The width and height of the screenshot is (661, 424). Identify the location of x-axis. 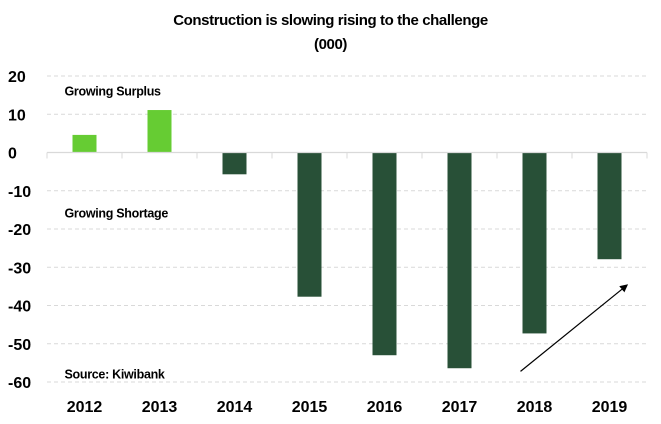
(347, 155).